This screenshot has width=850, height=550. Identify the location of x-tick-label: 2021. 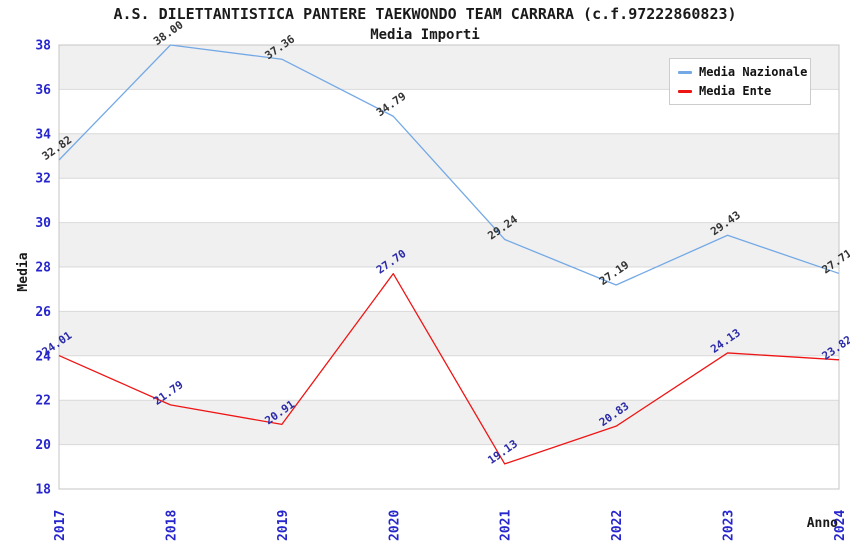
(506, 525).